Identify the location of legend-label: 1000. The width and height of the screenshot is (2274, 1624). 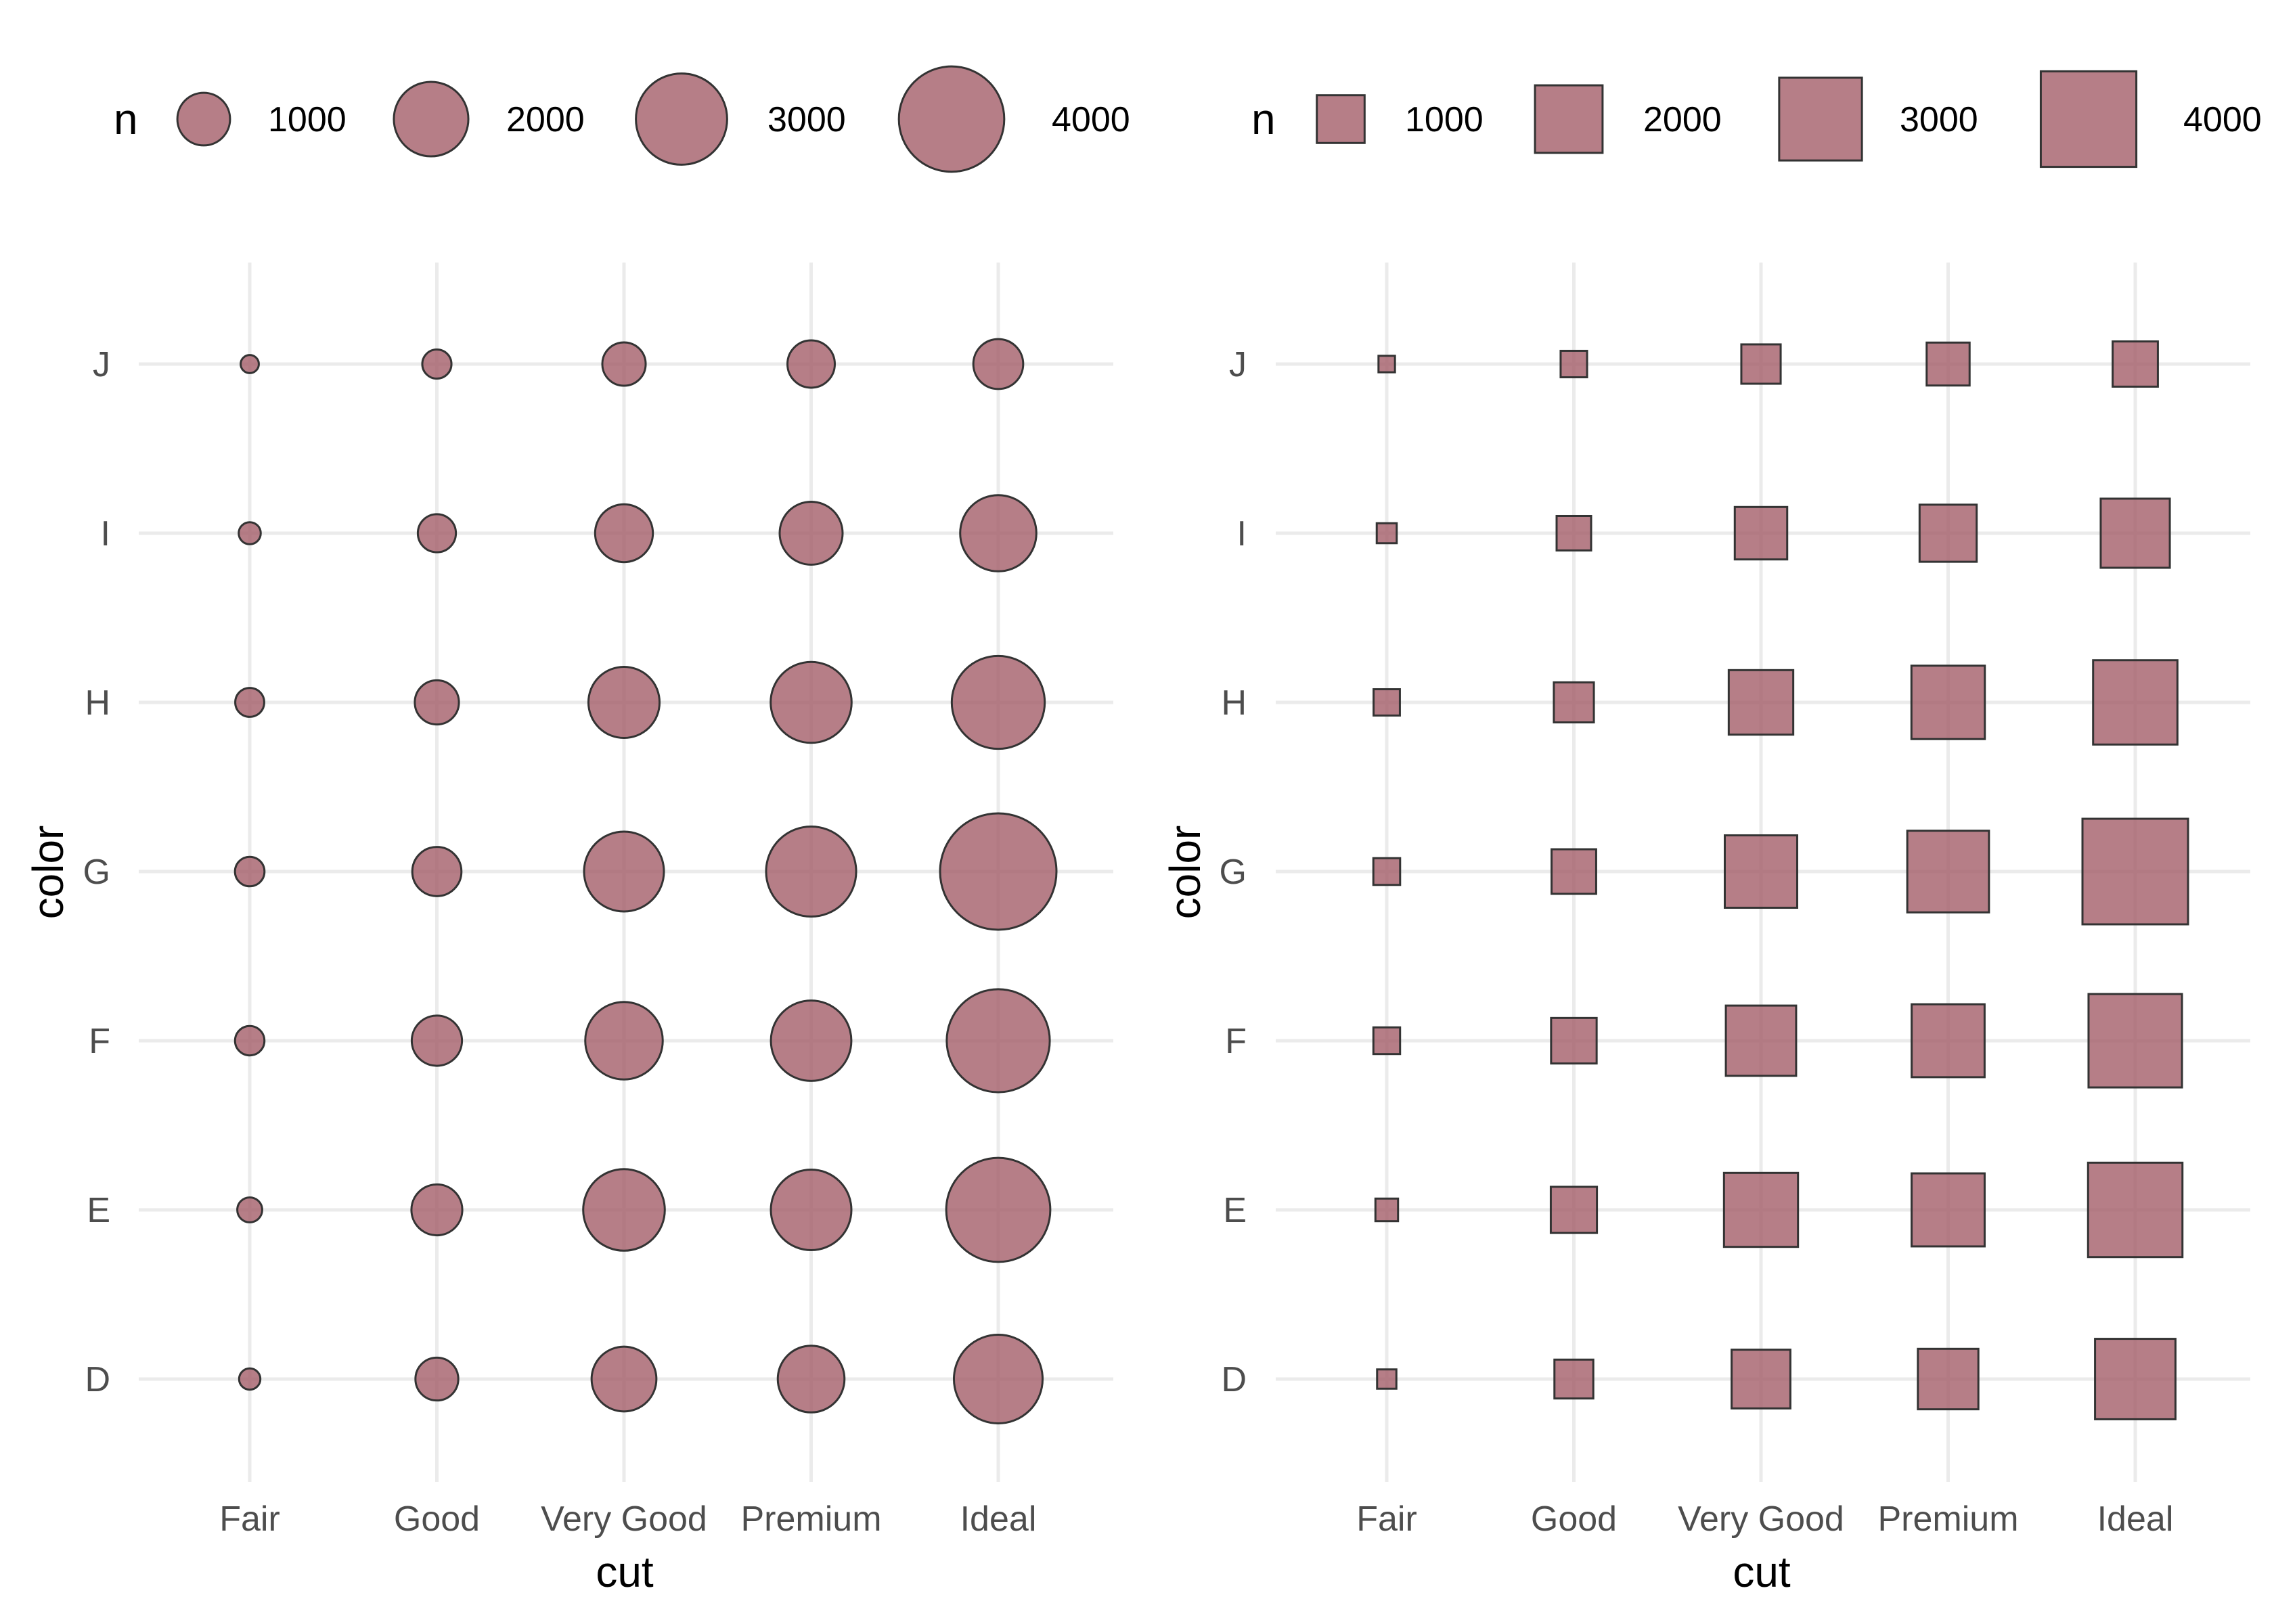
(307, 119).